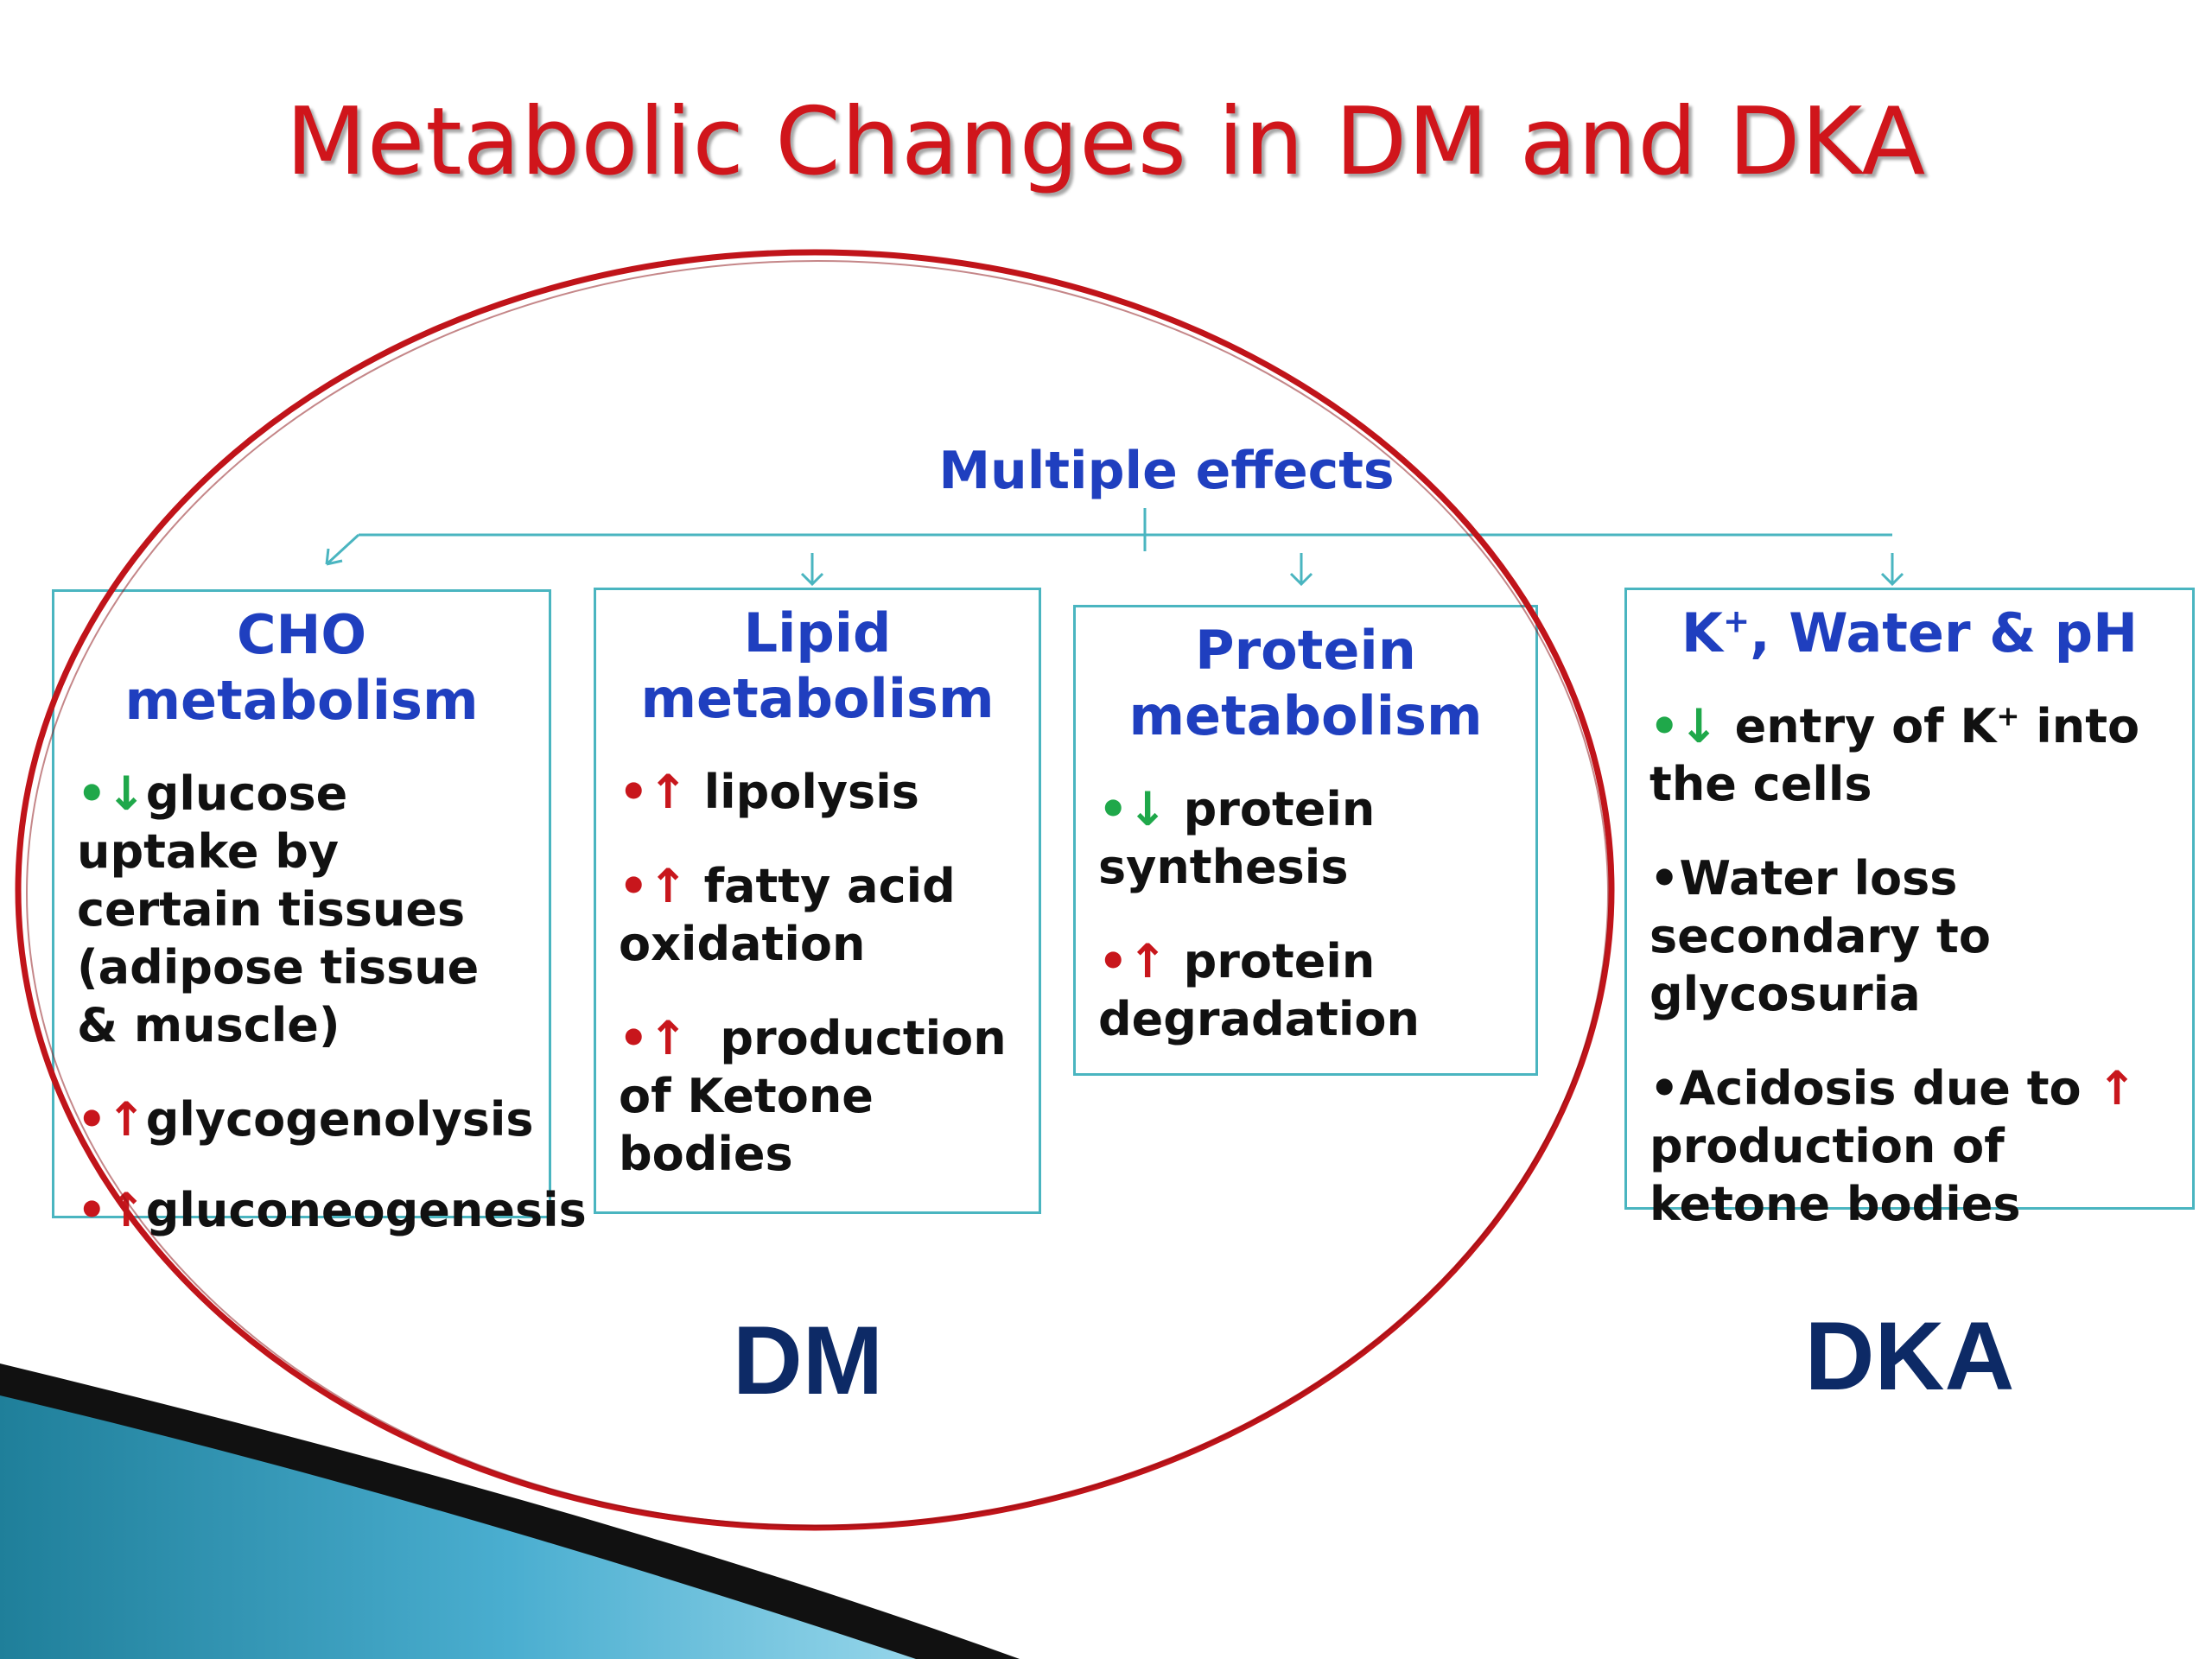 The width and height of the screenshot is (2212, 1659). I want to click on item-text: lipolysis, so click(803, 792).